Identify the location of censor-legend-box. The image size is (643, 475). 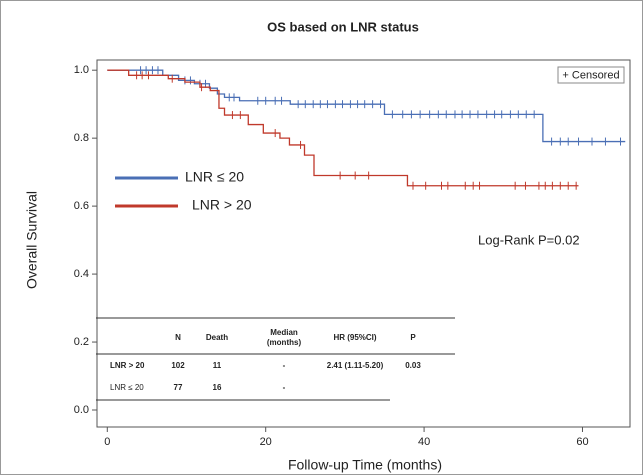
(591, 75).